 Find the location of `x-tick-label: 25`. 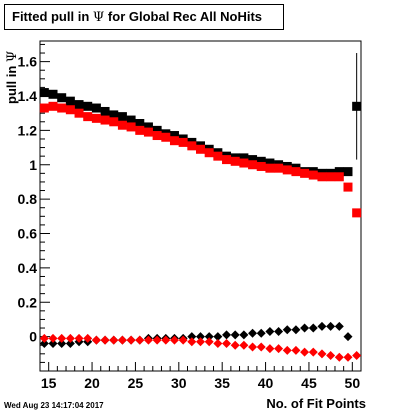

x-tick-label: 25 is located at coordinates (136, 383).